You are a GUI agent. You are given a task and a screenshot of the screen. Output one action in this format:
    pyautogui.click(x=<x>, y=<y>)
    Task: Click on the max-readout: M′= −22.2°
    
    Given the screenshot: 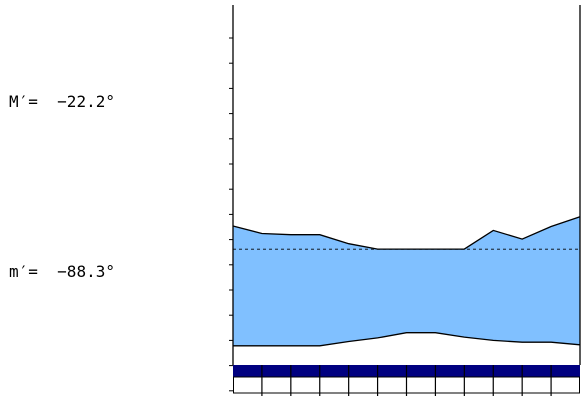 What is the action you would take?
    pyautogui.click(x=62, y=101)
    